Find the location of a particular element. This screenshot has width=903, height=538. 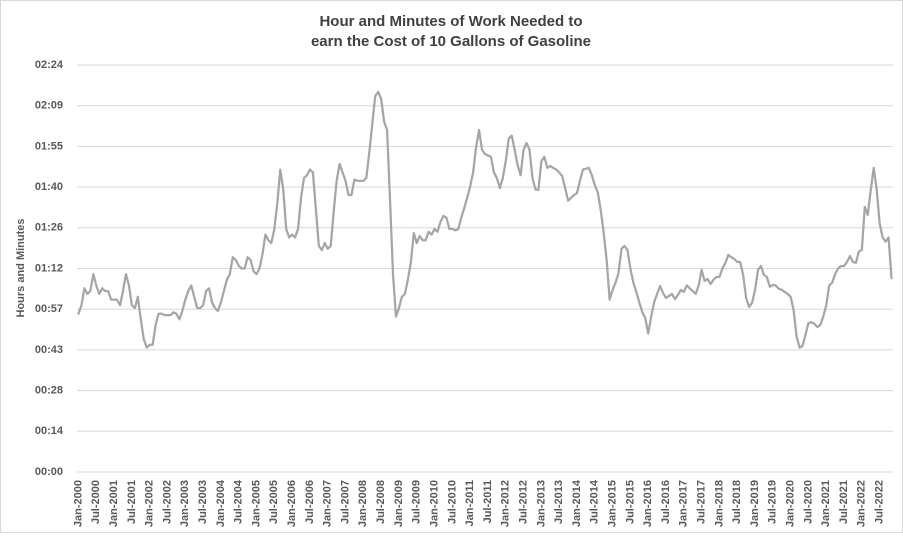

x-tick-label: Jan-2014 is located at coordinates (577, 503).